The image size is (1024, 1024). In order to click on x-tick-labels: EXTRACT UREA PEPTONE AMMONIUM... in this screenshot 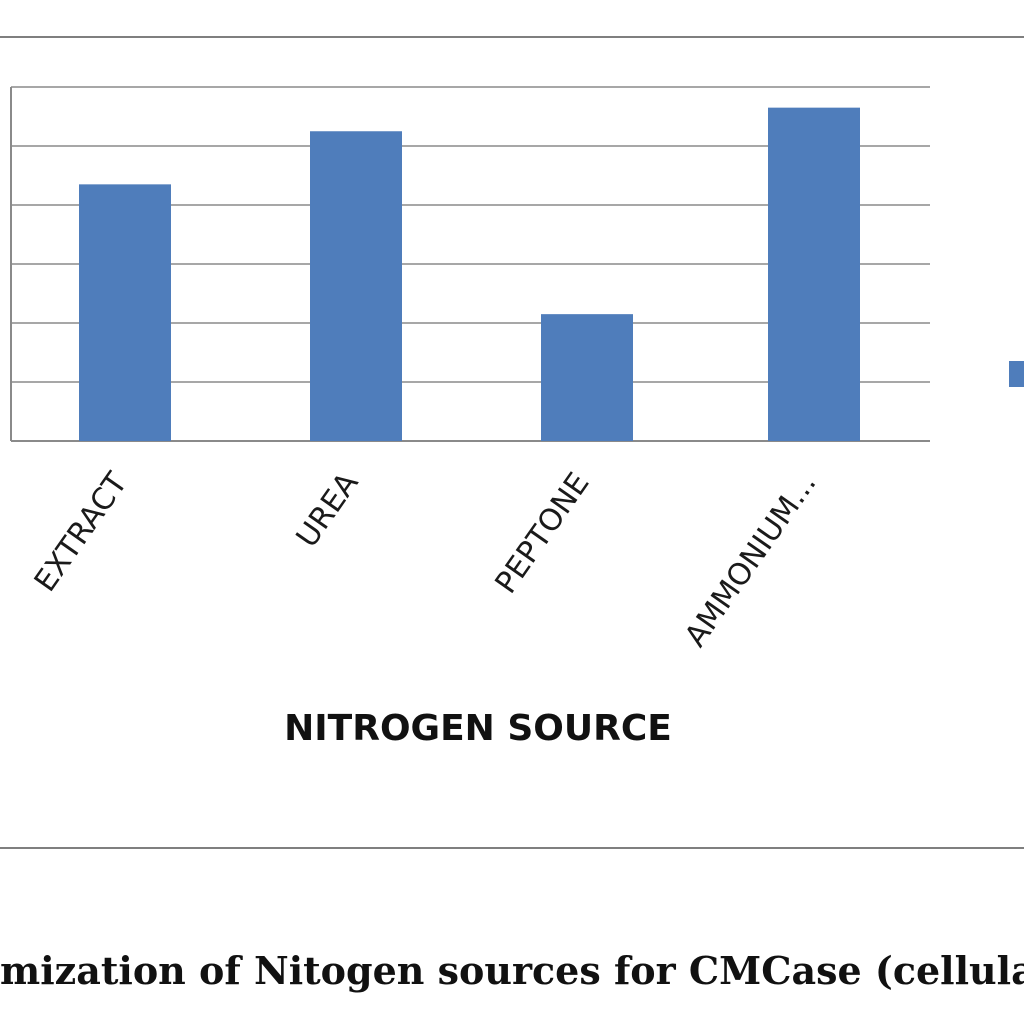, I will do `click(426, 559)`.